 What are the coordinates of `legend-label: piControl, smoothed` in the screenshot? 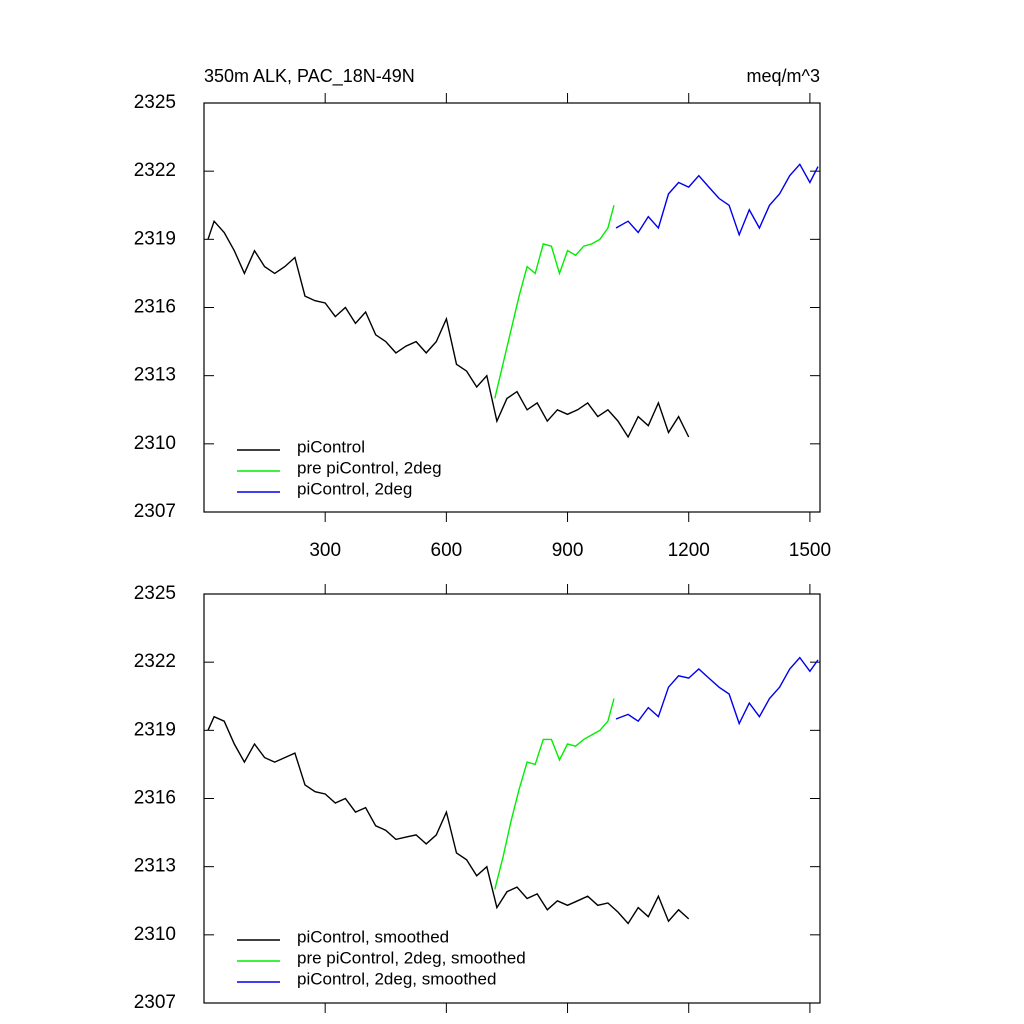 It's located at (373, 936).